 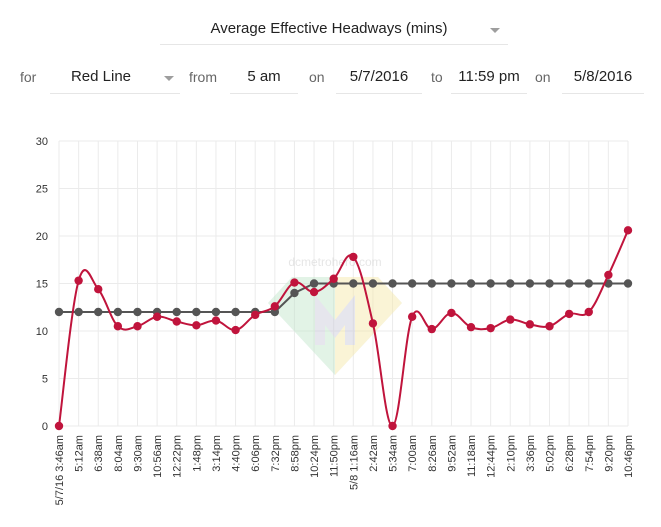 I want to click on from-date-input: 5/7/2016, so click(x=379, y=77).